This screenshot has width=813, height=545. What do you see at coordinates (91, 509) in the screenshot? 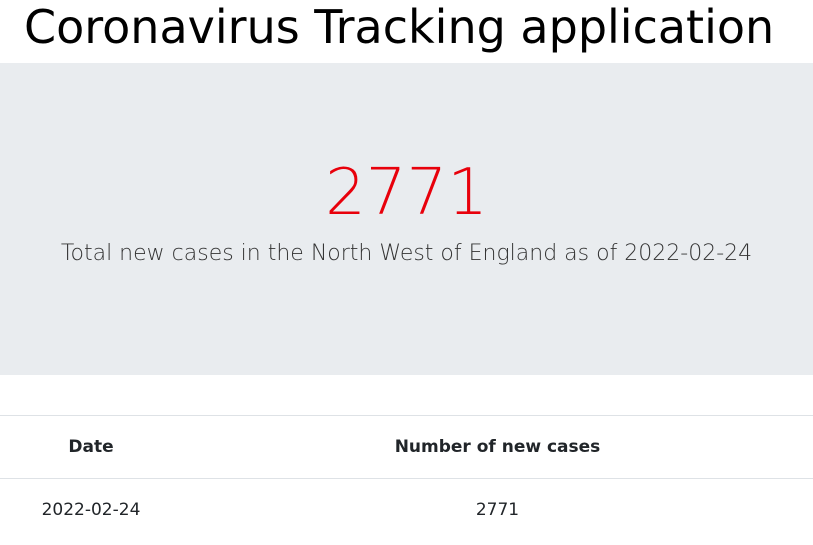
I see `table-cell: 2022-02-24` at bounding box center [91, 509].